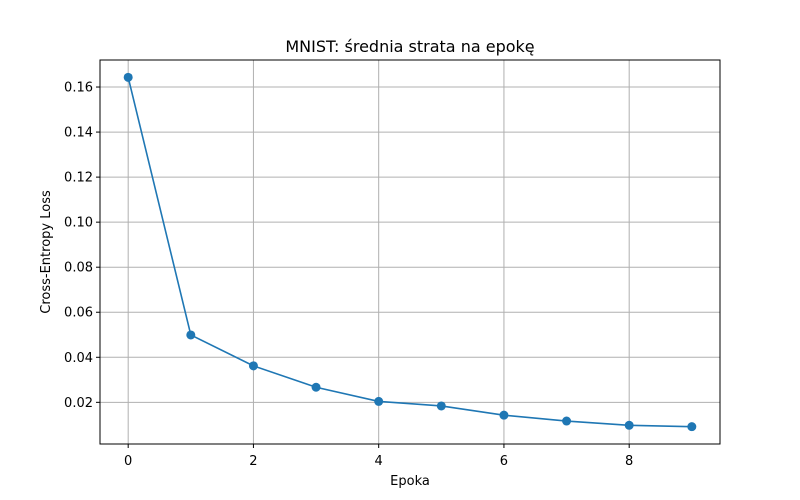 The image size is (800, 500). I want to click on x-axis-label: Epoka, so click(410, 481).